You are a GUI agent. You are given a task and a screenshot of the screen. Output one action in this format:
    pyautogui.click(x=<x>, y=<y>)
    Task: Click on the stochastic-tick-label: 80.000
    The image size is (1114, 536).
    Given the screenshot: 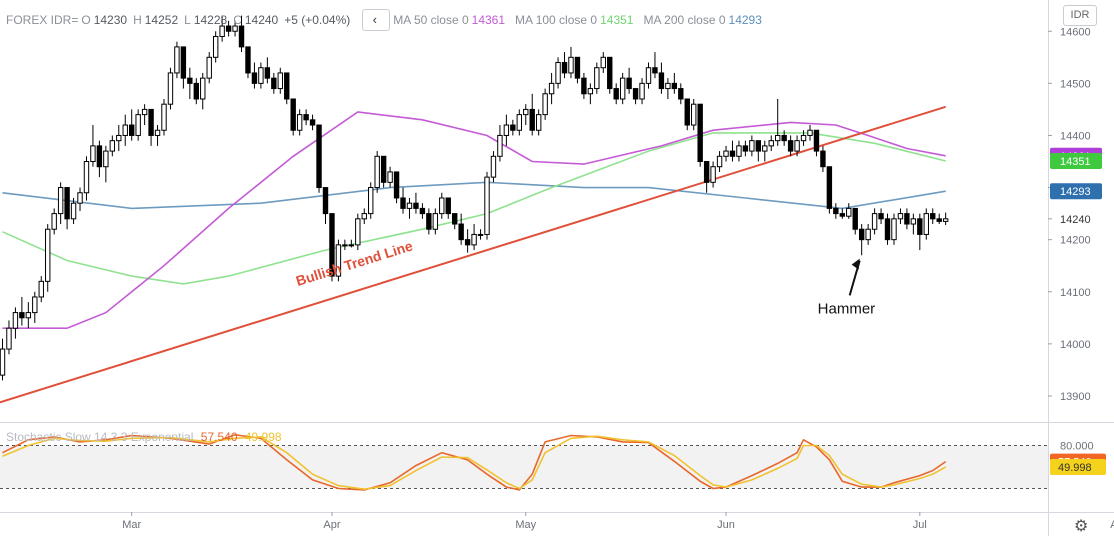 What is the action you would take?
    pyautogui.click(x=1077, y=447)
    